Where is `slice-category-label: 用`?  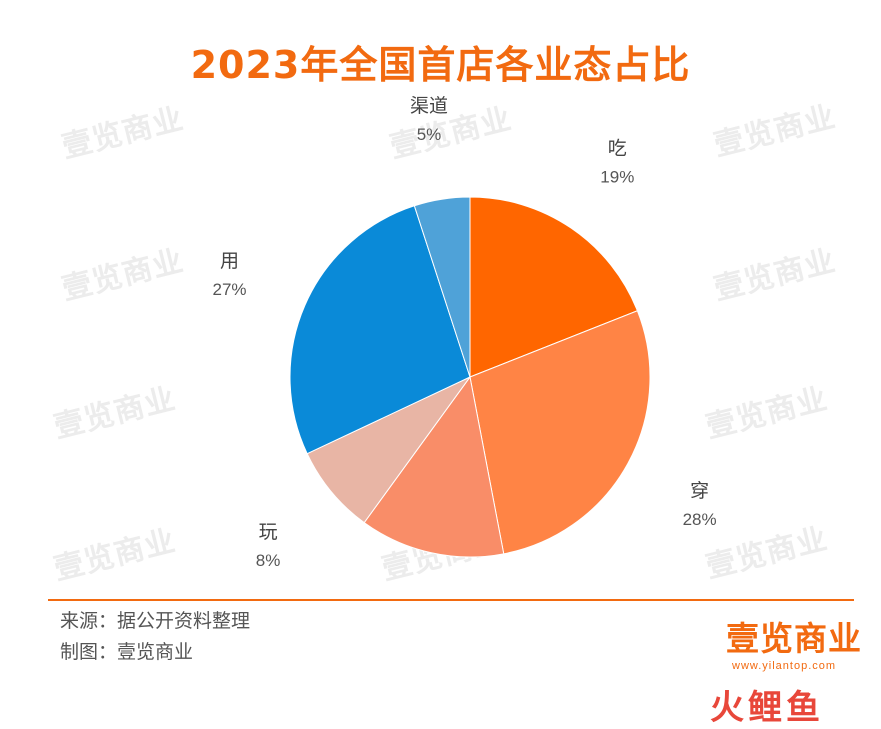 slice-category-label: 用 is located at coordinates (229, 261).